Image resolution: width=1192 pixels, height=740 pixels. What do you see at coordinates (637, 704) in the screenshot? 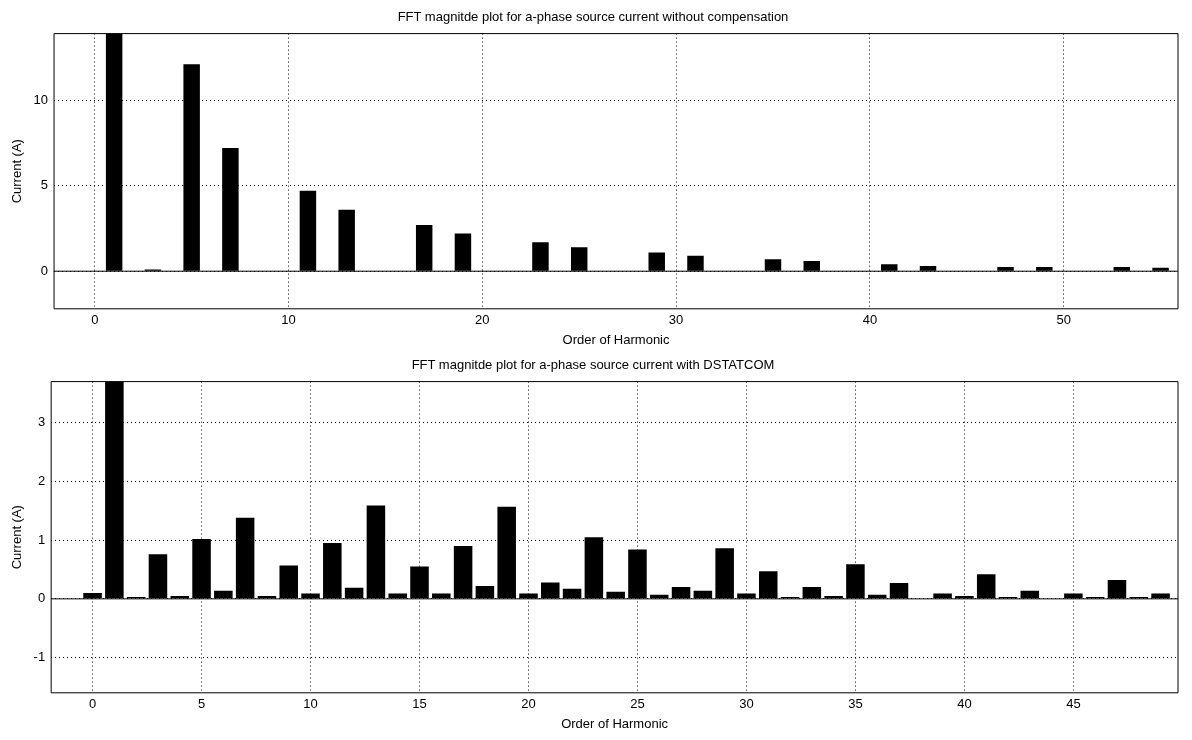
I see `x-tick-label: 25` at bounding box center [637, 704].